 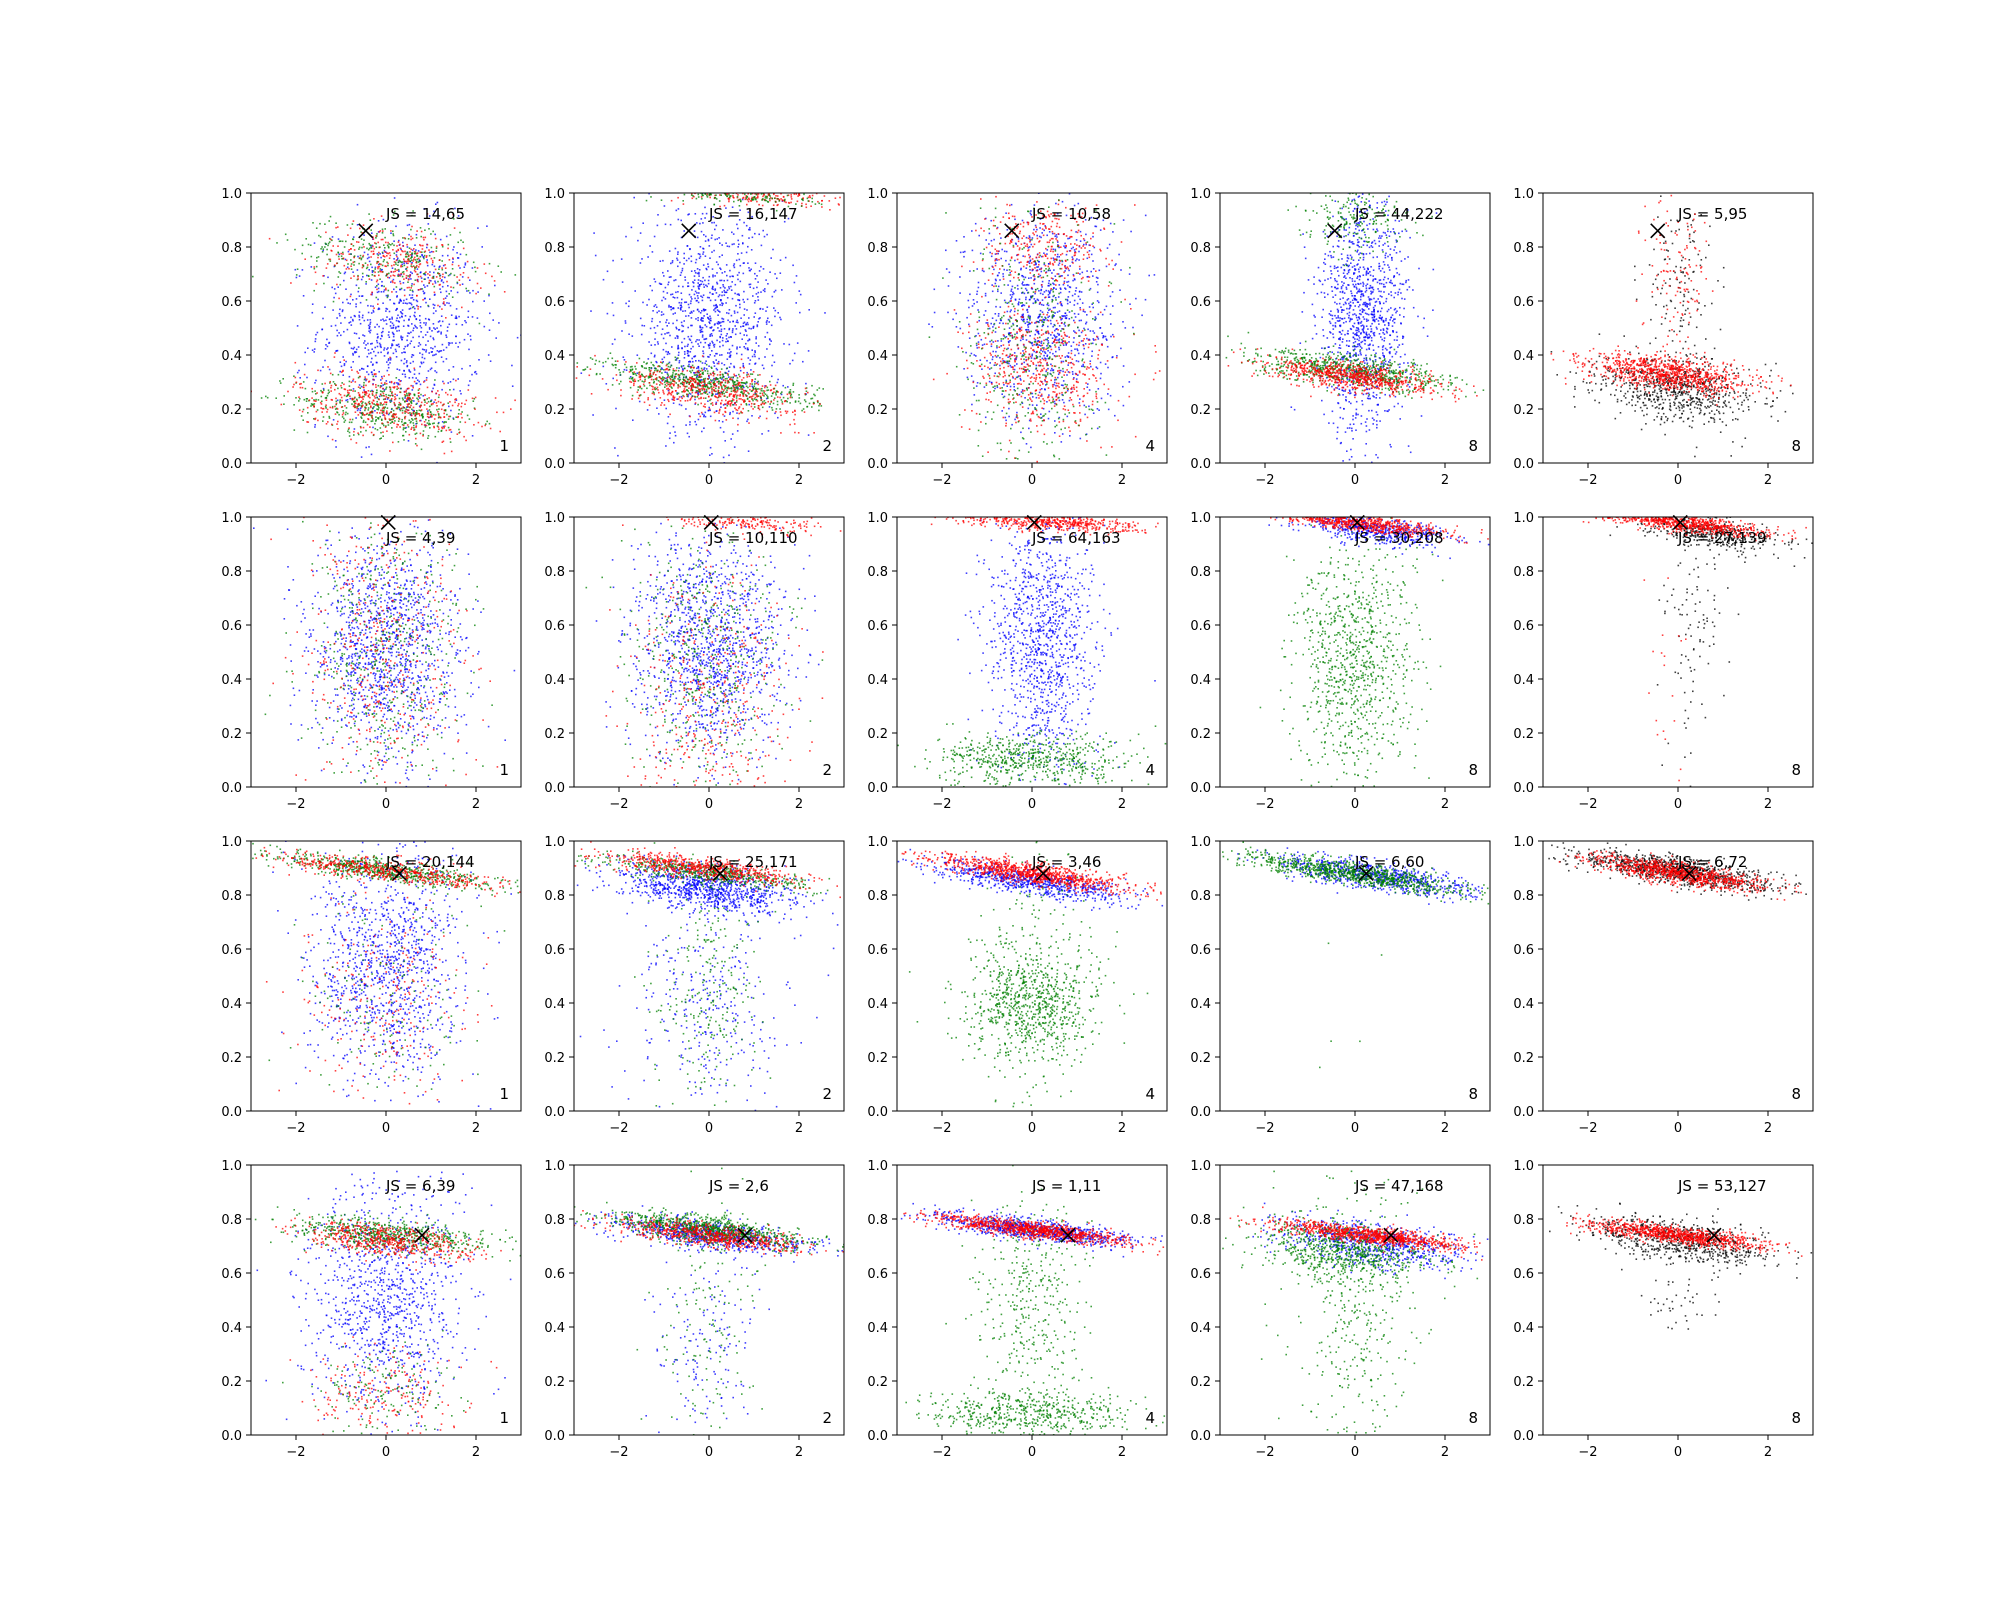 I want to click on y-tick-label: 0.4, so click(x=231, y=356).